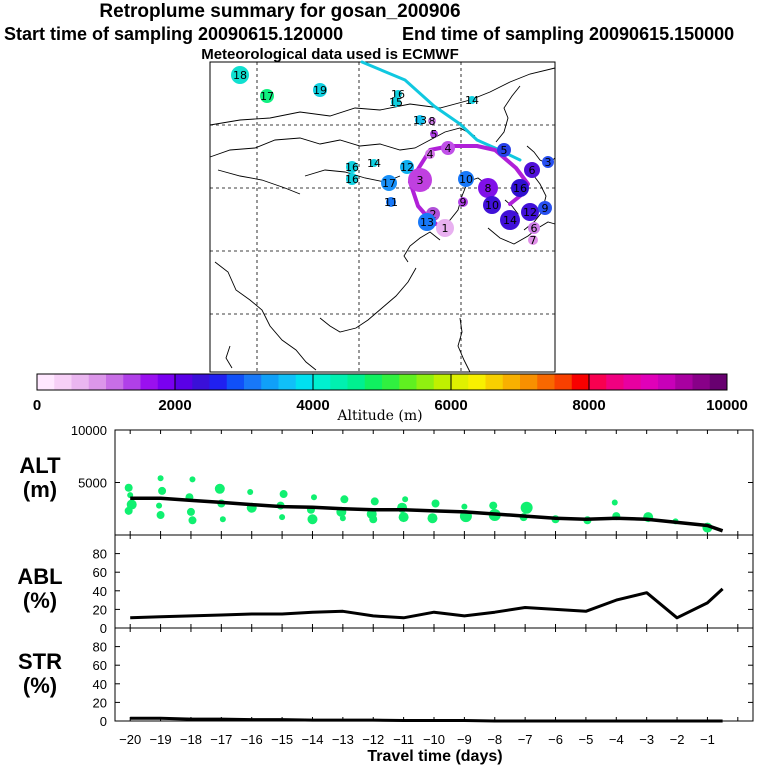 The width and height of the screenshot is (768, 768). I want to click on colorbar-axis-label: Altitude (m), so click(380, 416).